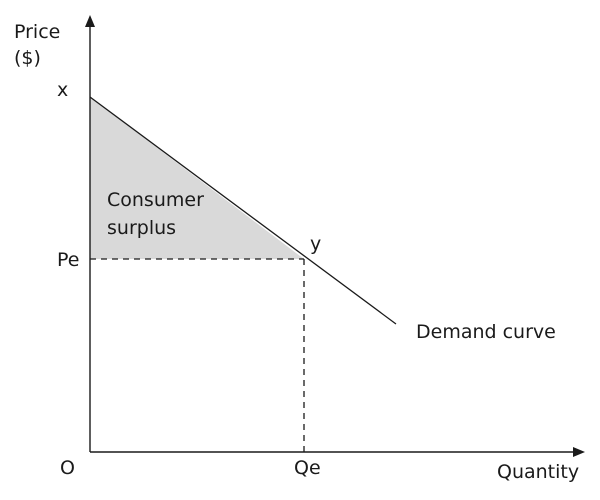 This screenshot has width=600, height=500. Describe the element at coordinates (141, 228) in the screenshot. I see `consumer-surplus-label-line2: surplus` at that location.